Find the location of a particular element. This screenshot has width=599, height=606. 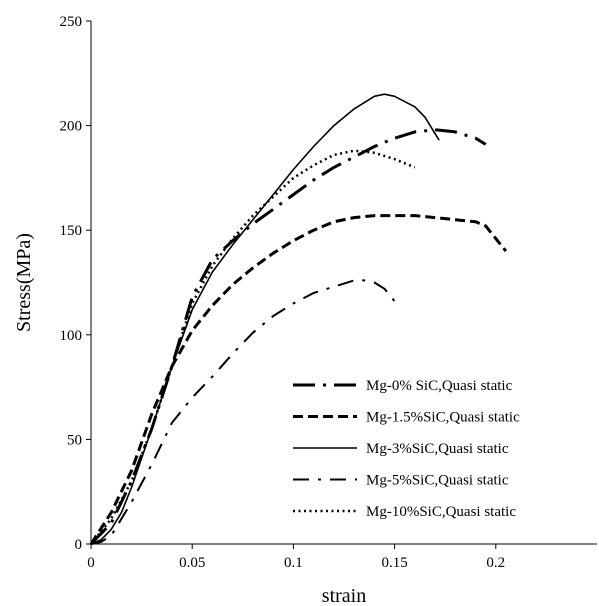

legend-label: Mg-0% SiC,Quasi static is located at coordinates (439, 386).